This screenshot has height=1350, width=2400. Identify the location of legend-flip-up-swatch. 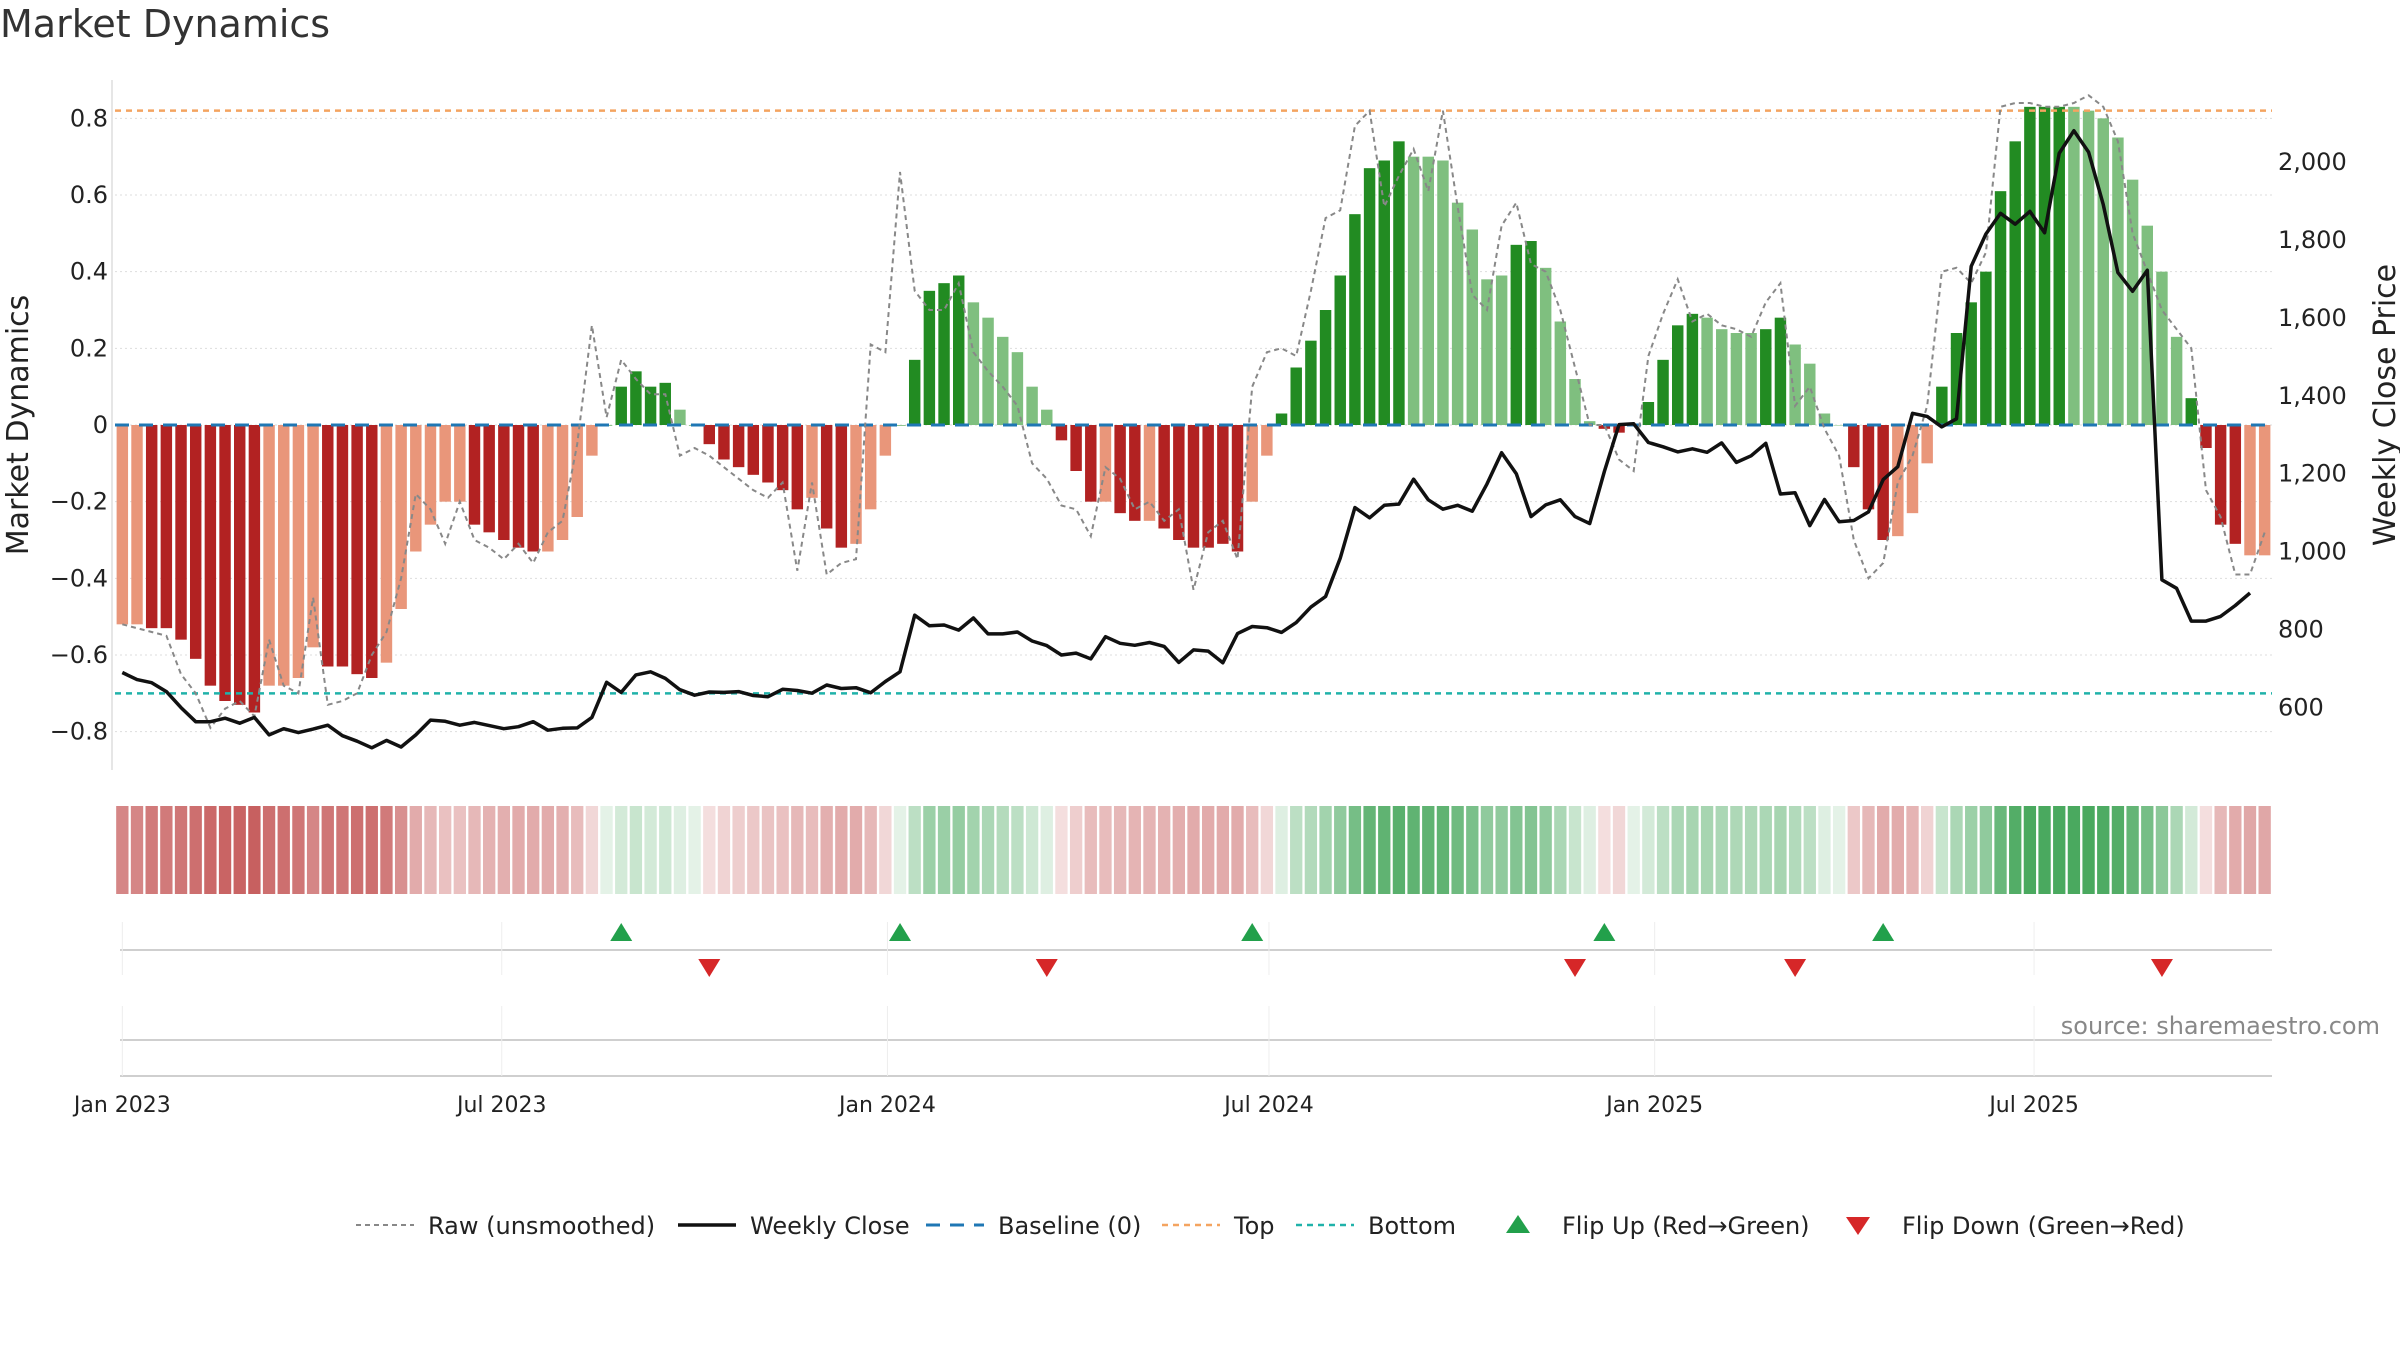
(1518, 1224).